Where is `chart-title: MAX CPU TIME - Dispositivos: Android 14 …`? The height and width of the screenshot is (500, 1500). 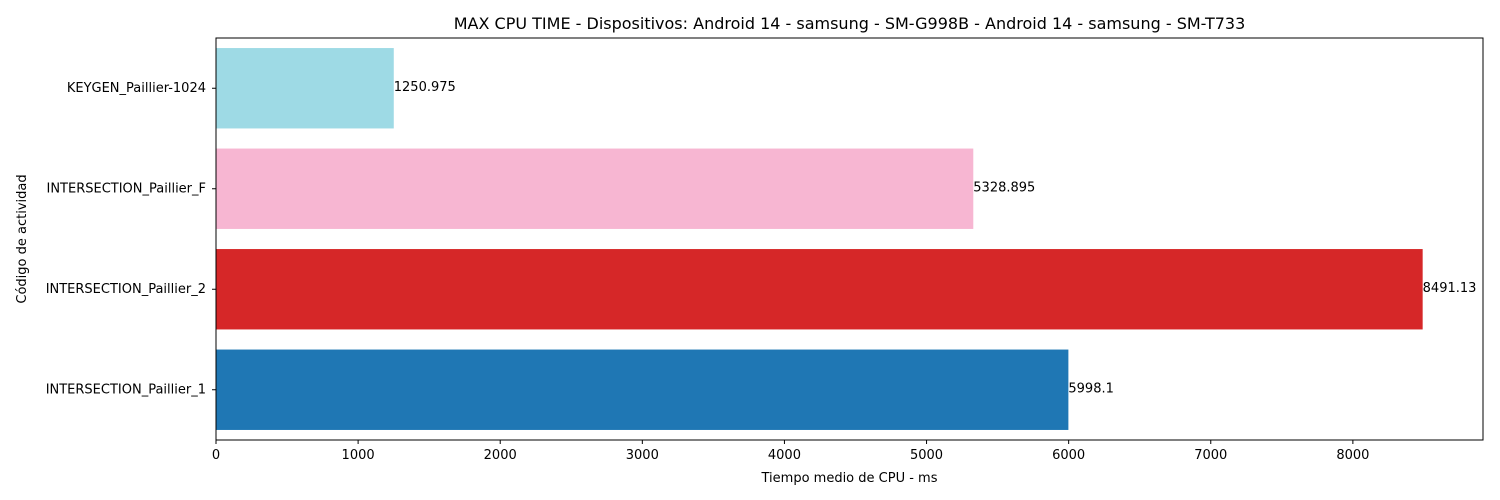 chart-title: MAX CPU TIME - Dispositivos: Android 14 … is located at coordinates (850, 23).